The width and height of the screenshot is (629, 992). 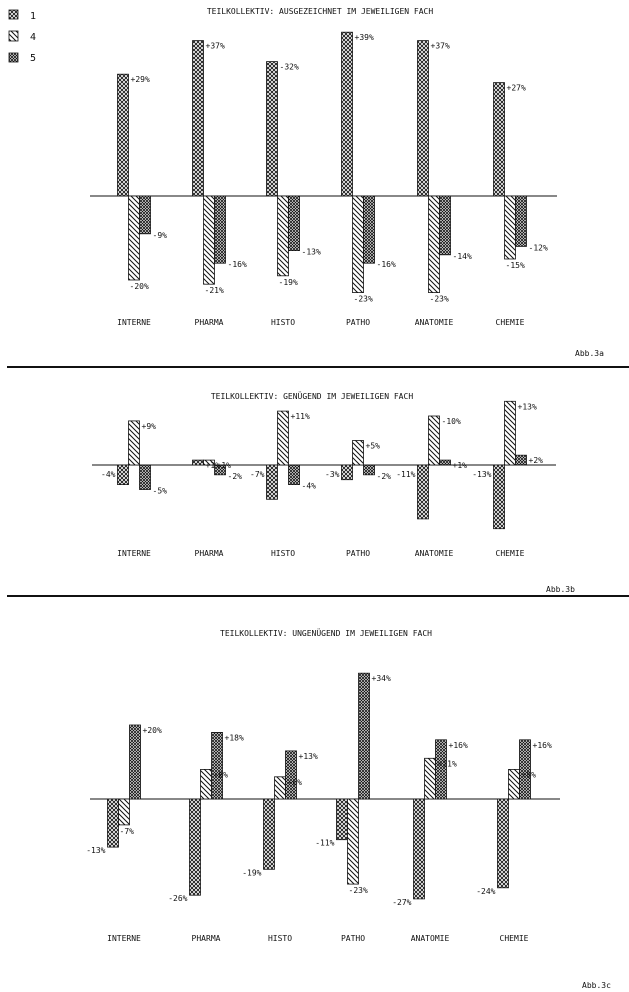 I want to click on bar-c-series-4-pharma, so click(x=206, y=784).